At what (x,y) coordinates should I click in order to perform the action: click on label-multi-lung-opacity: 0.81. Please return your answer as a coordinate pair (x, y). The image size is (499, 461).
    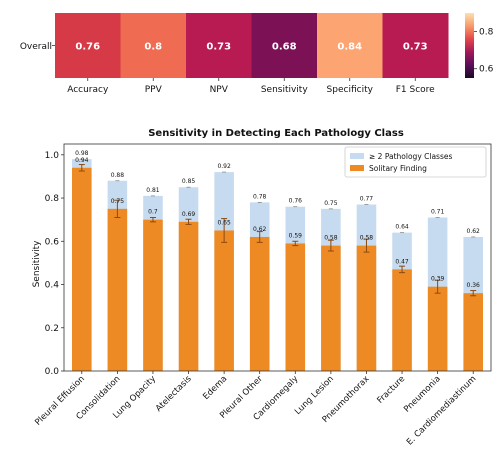
    Looking at the image, I should click on (153, 190).